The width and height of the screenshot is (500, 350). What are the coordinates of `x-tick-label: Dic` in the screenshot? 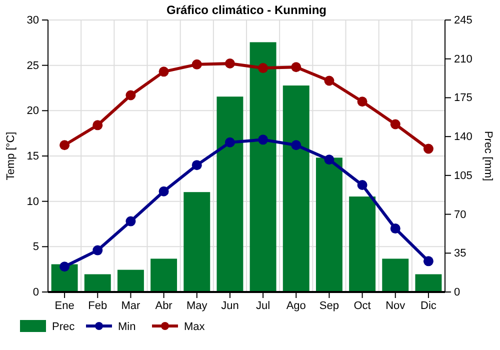 It's located at (428, 306).